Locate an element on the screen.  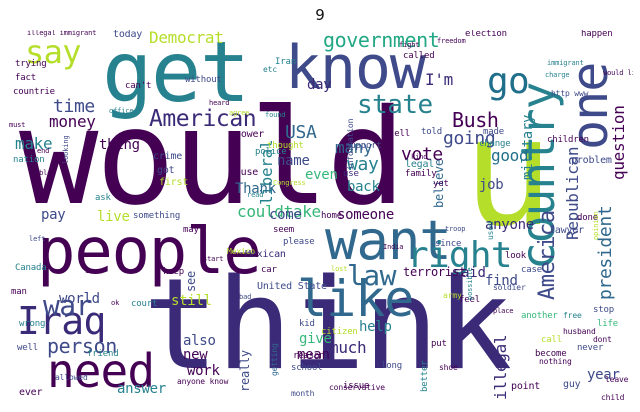
word: give is located at coordinates (315, 339).